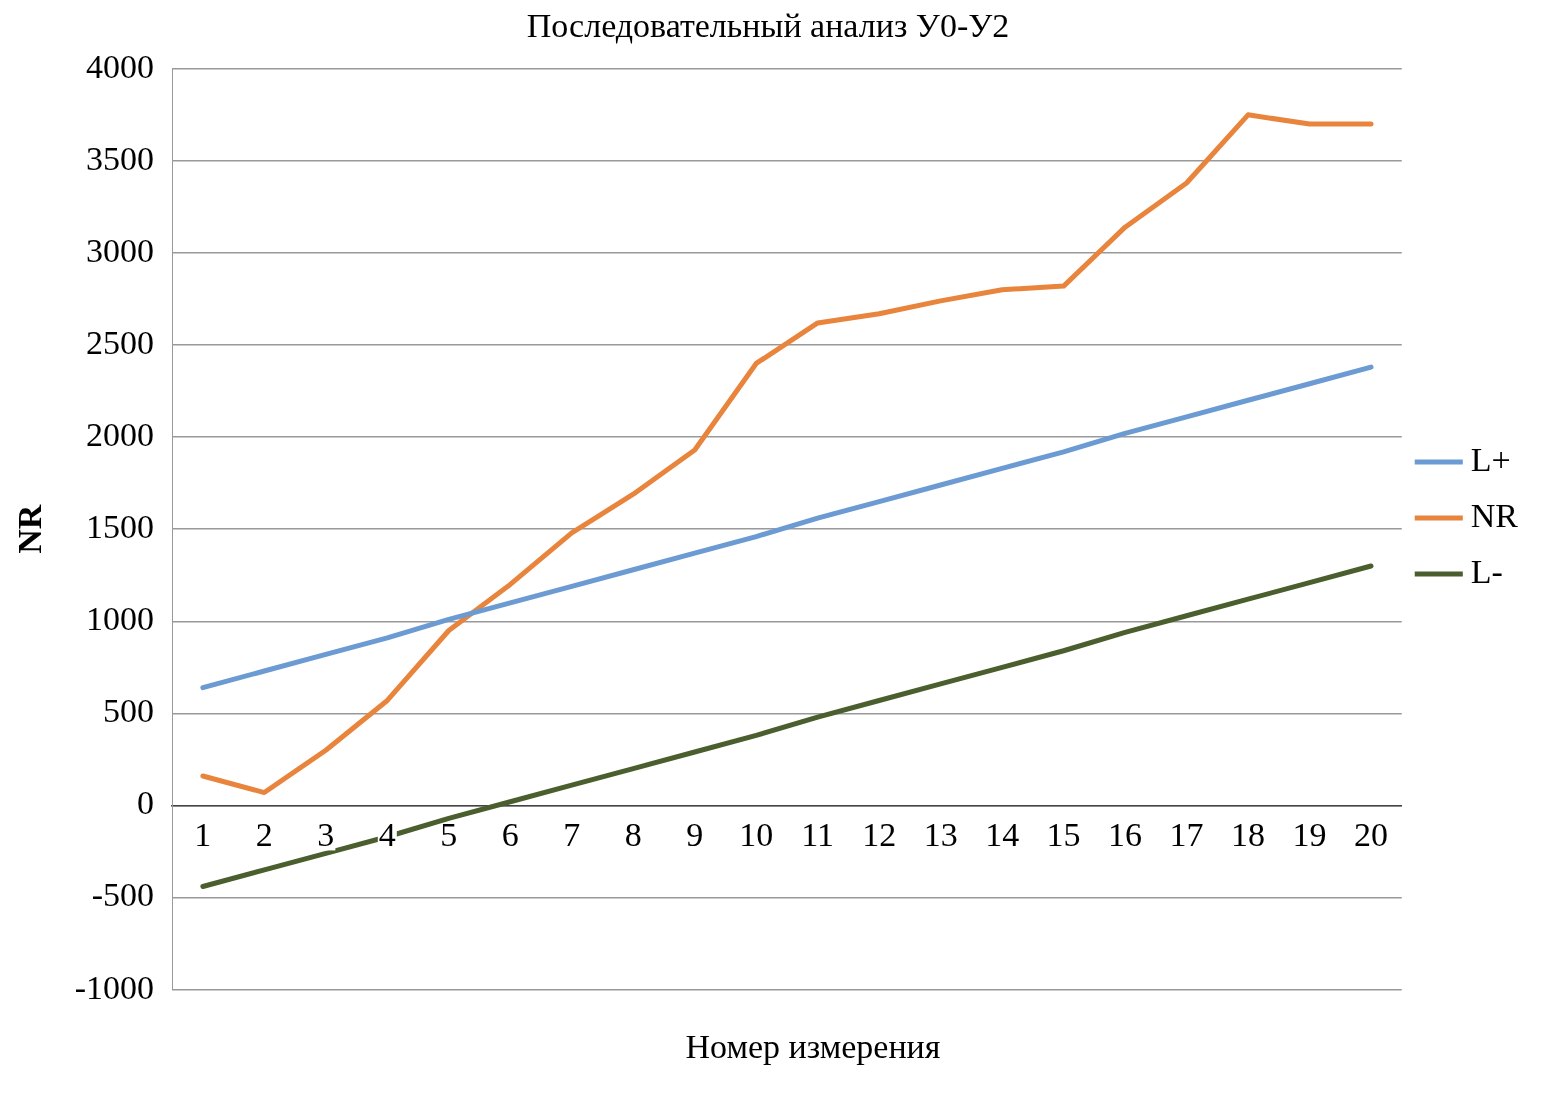  What do you see at coordinates (120, 66) in the screenshot?
I see `y-tick-label: 4000` at bounding box center [120, 66].